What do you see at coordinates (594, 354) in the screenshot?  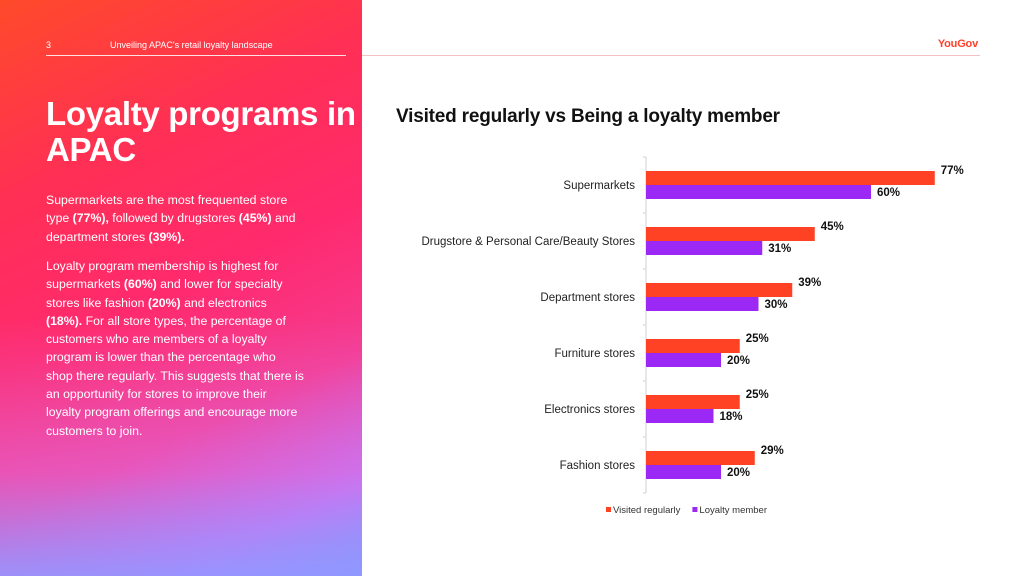 I see `category-label: Furniture stores` at bounding box center [594, 354].